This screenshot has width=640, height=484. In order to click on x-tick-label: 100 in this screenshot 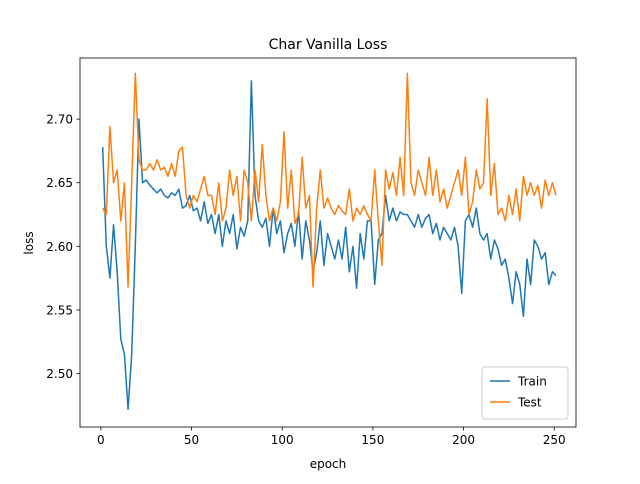, I will do `click(282, 440)`.